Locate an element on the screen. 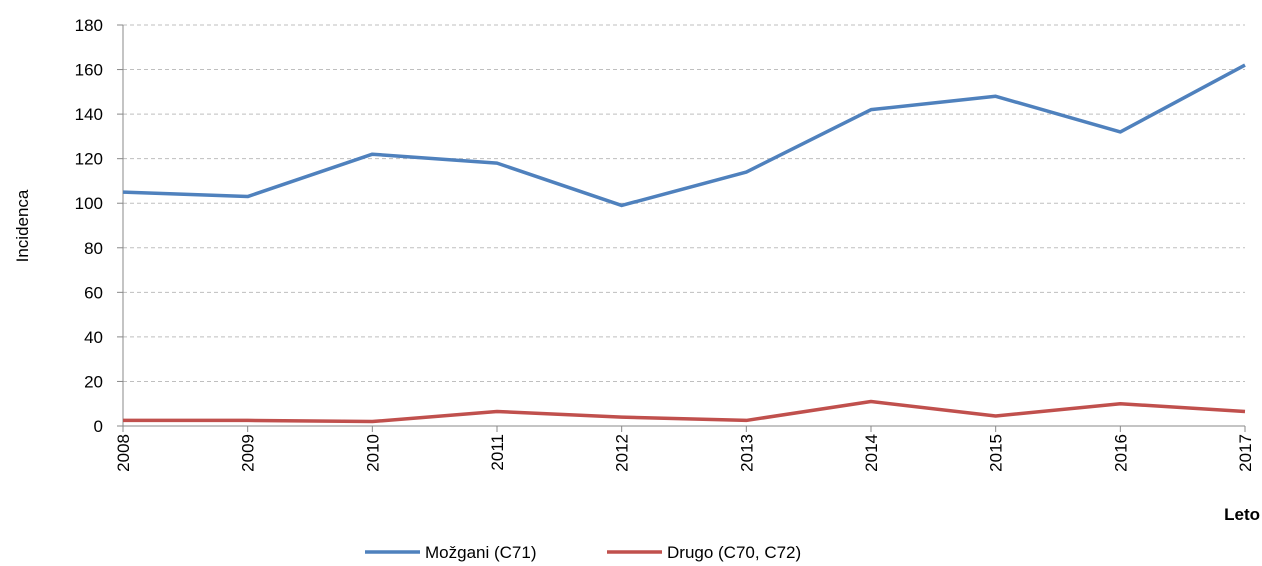 This screenshot has width=1262, height=566. series-line is located at coordinates (684, 411).